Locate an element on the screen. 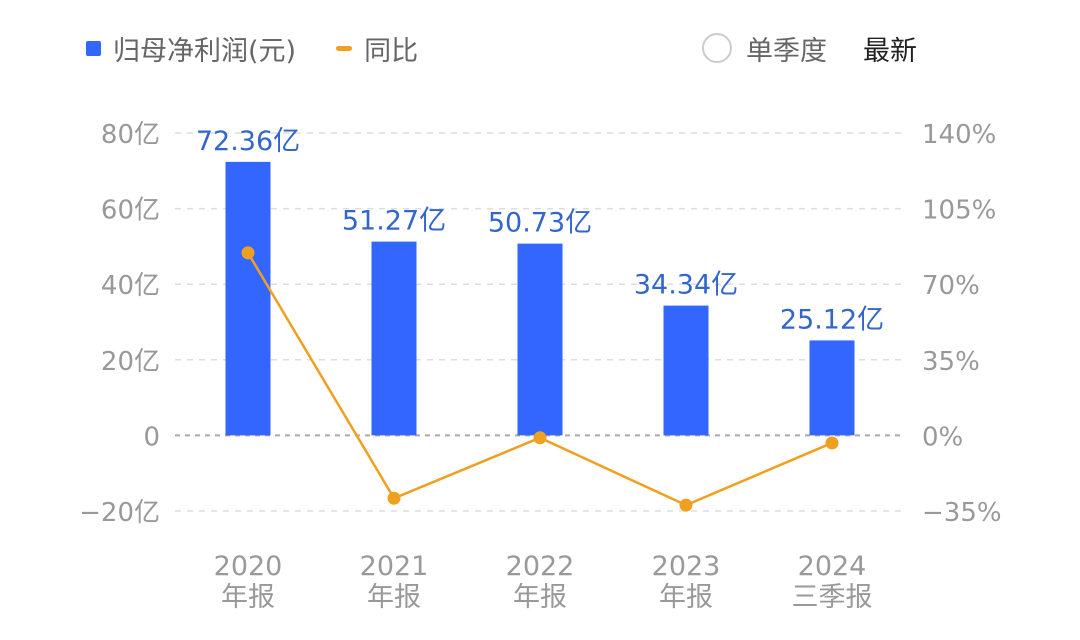 This screenshot has height=640, width=1080. y-left-tick-label: 40亿 is located at coordinates (130, 286).